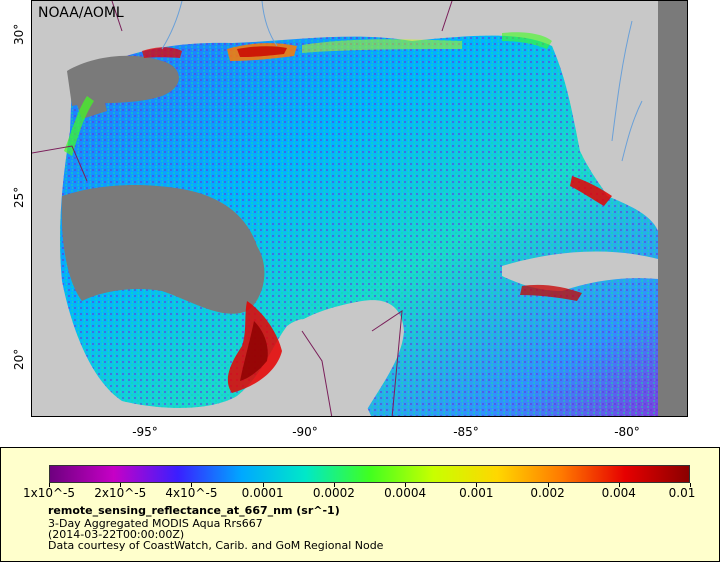 Image resolution: width=720 pixels, height=562 pixels. What do you see at coordinates (627, 432) in the screenshot?
I see `lon-tick-80: -80°` at bounding box center [627, 432].